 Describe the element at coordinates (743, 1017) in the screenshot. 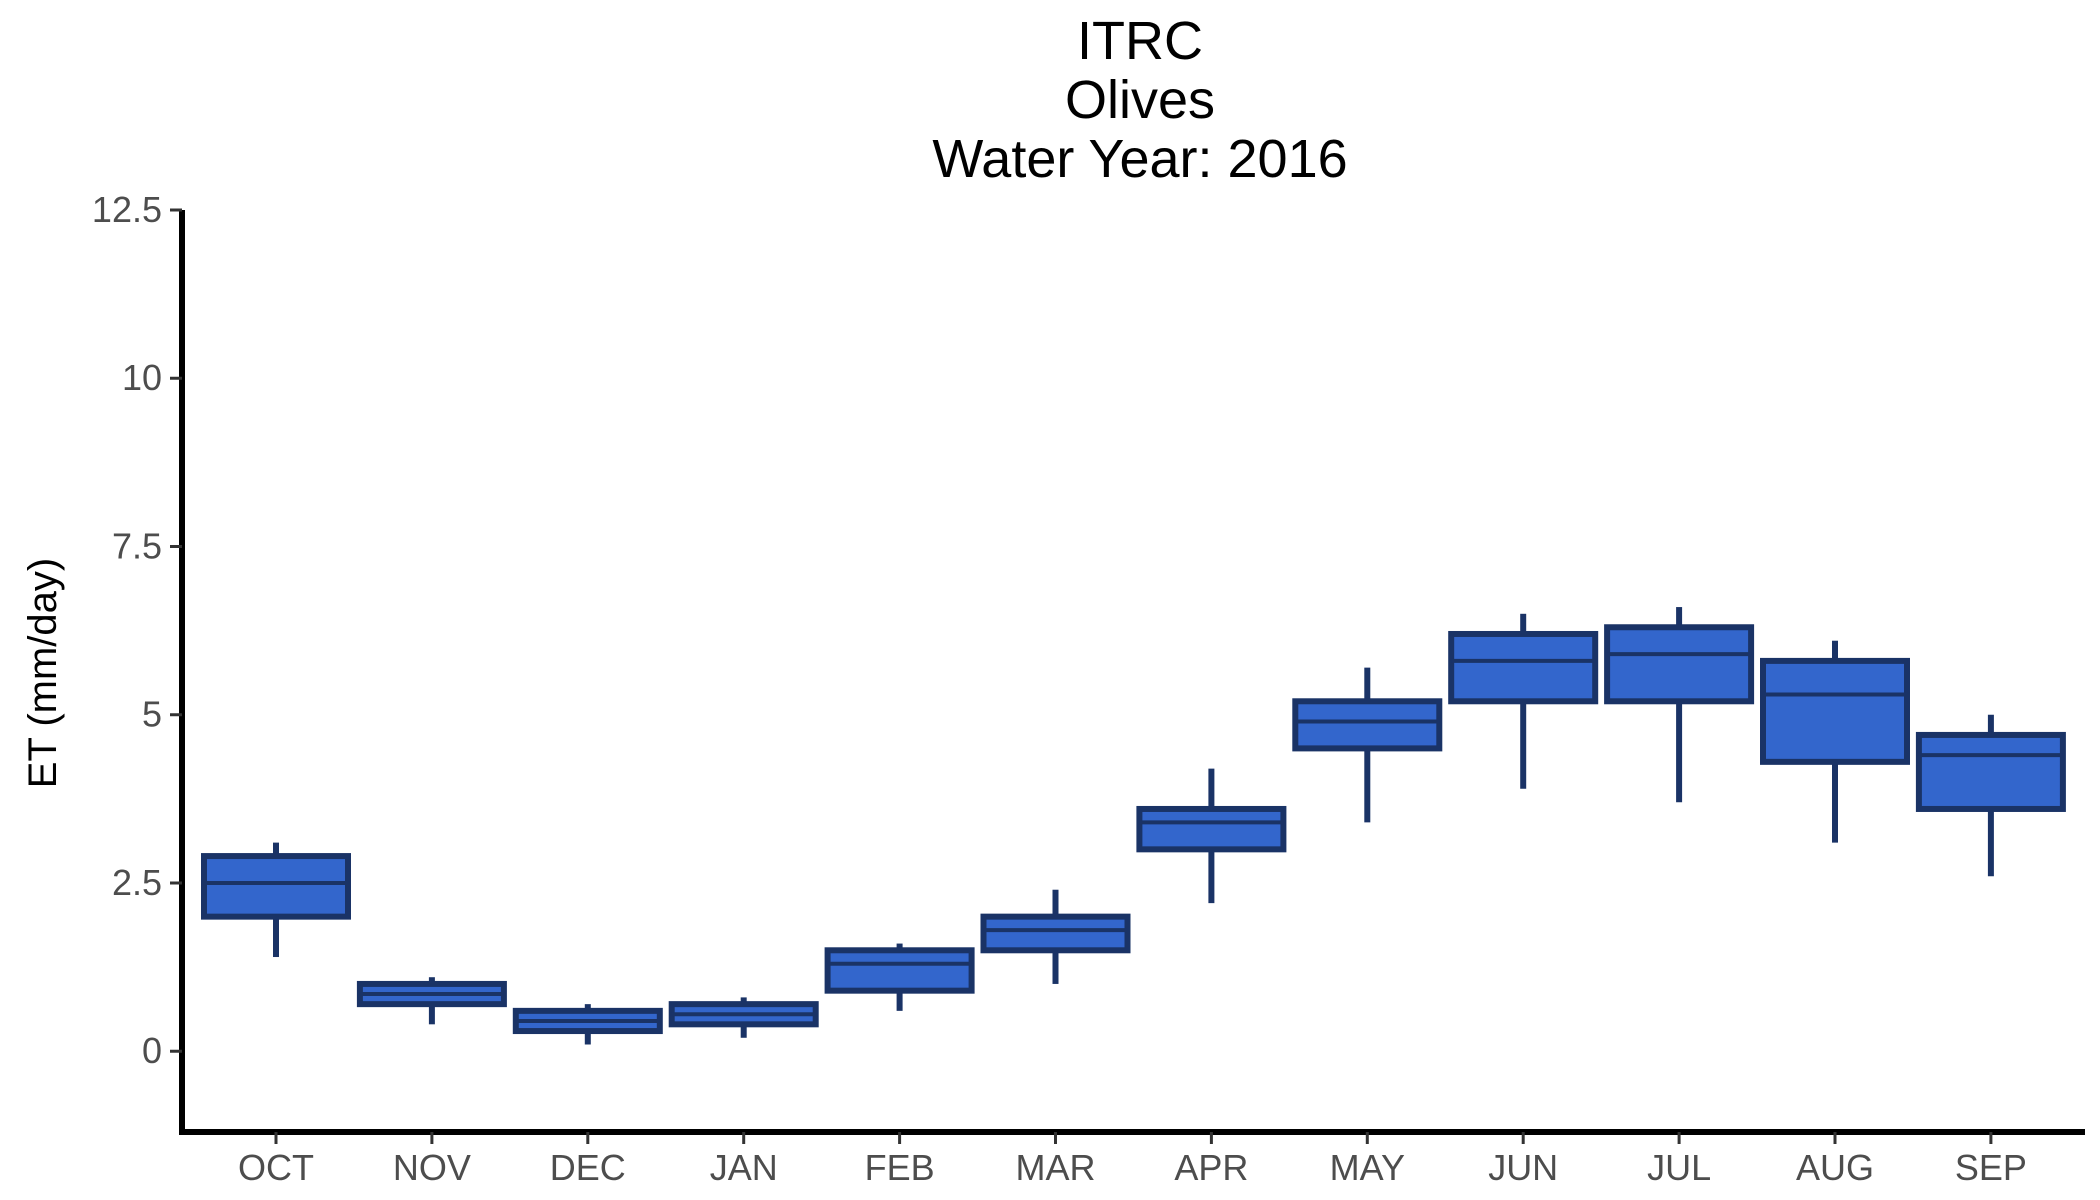

I see `box-jan` at that location.